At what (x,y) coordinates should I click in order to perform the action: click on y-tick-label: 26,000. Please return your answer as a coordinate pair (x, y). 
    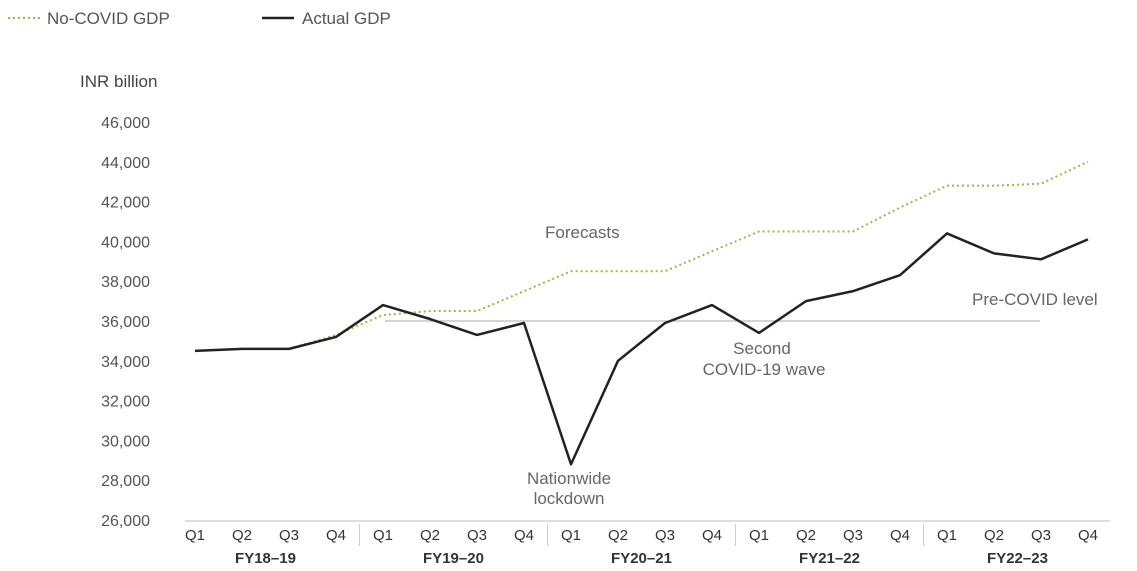
    Looking at the image, I should click on (125, 521).